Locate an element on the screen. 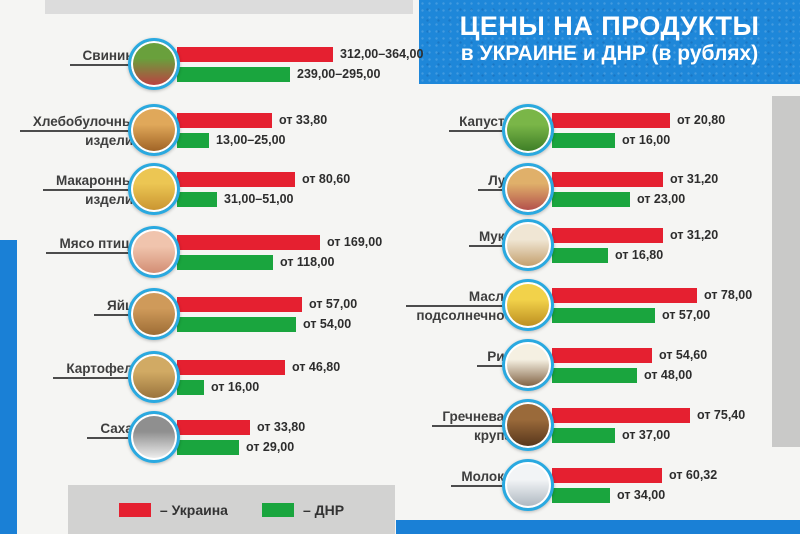  ukraine-swatch is located at coordinates (134, 509).